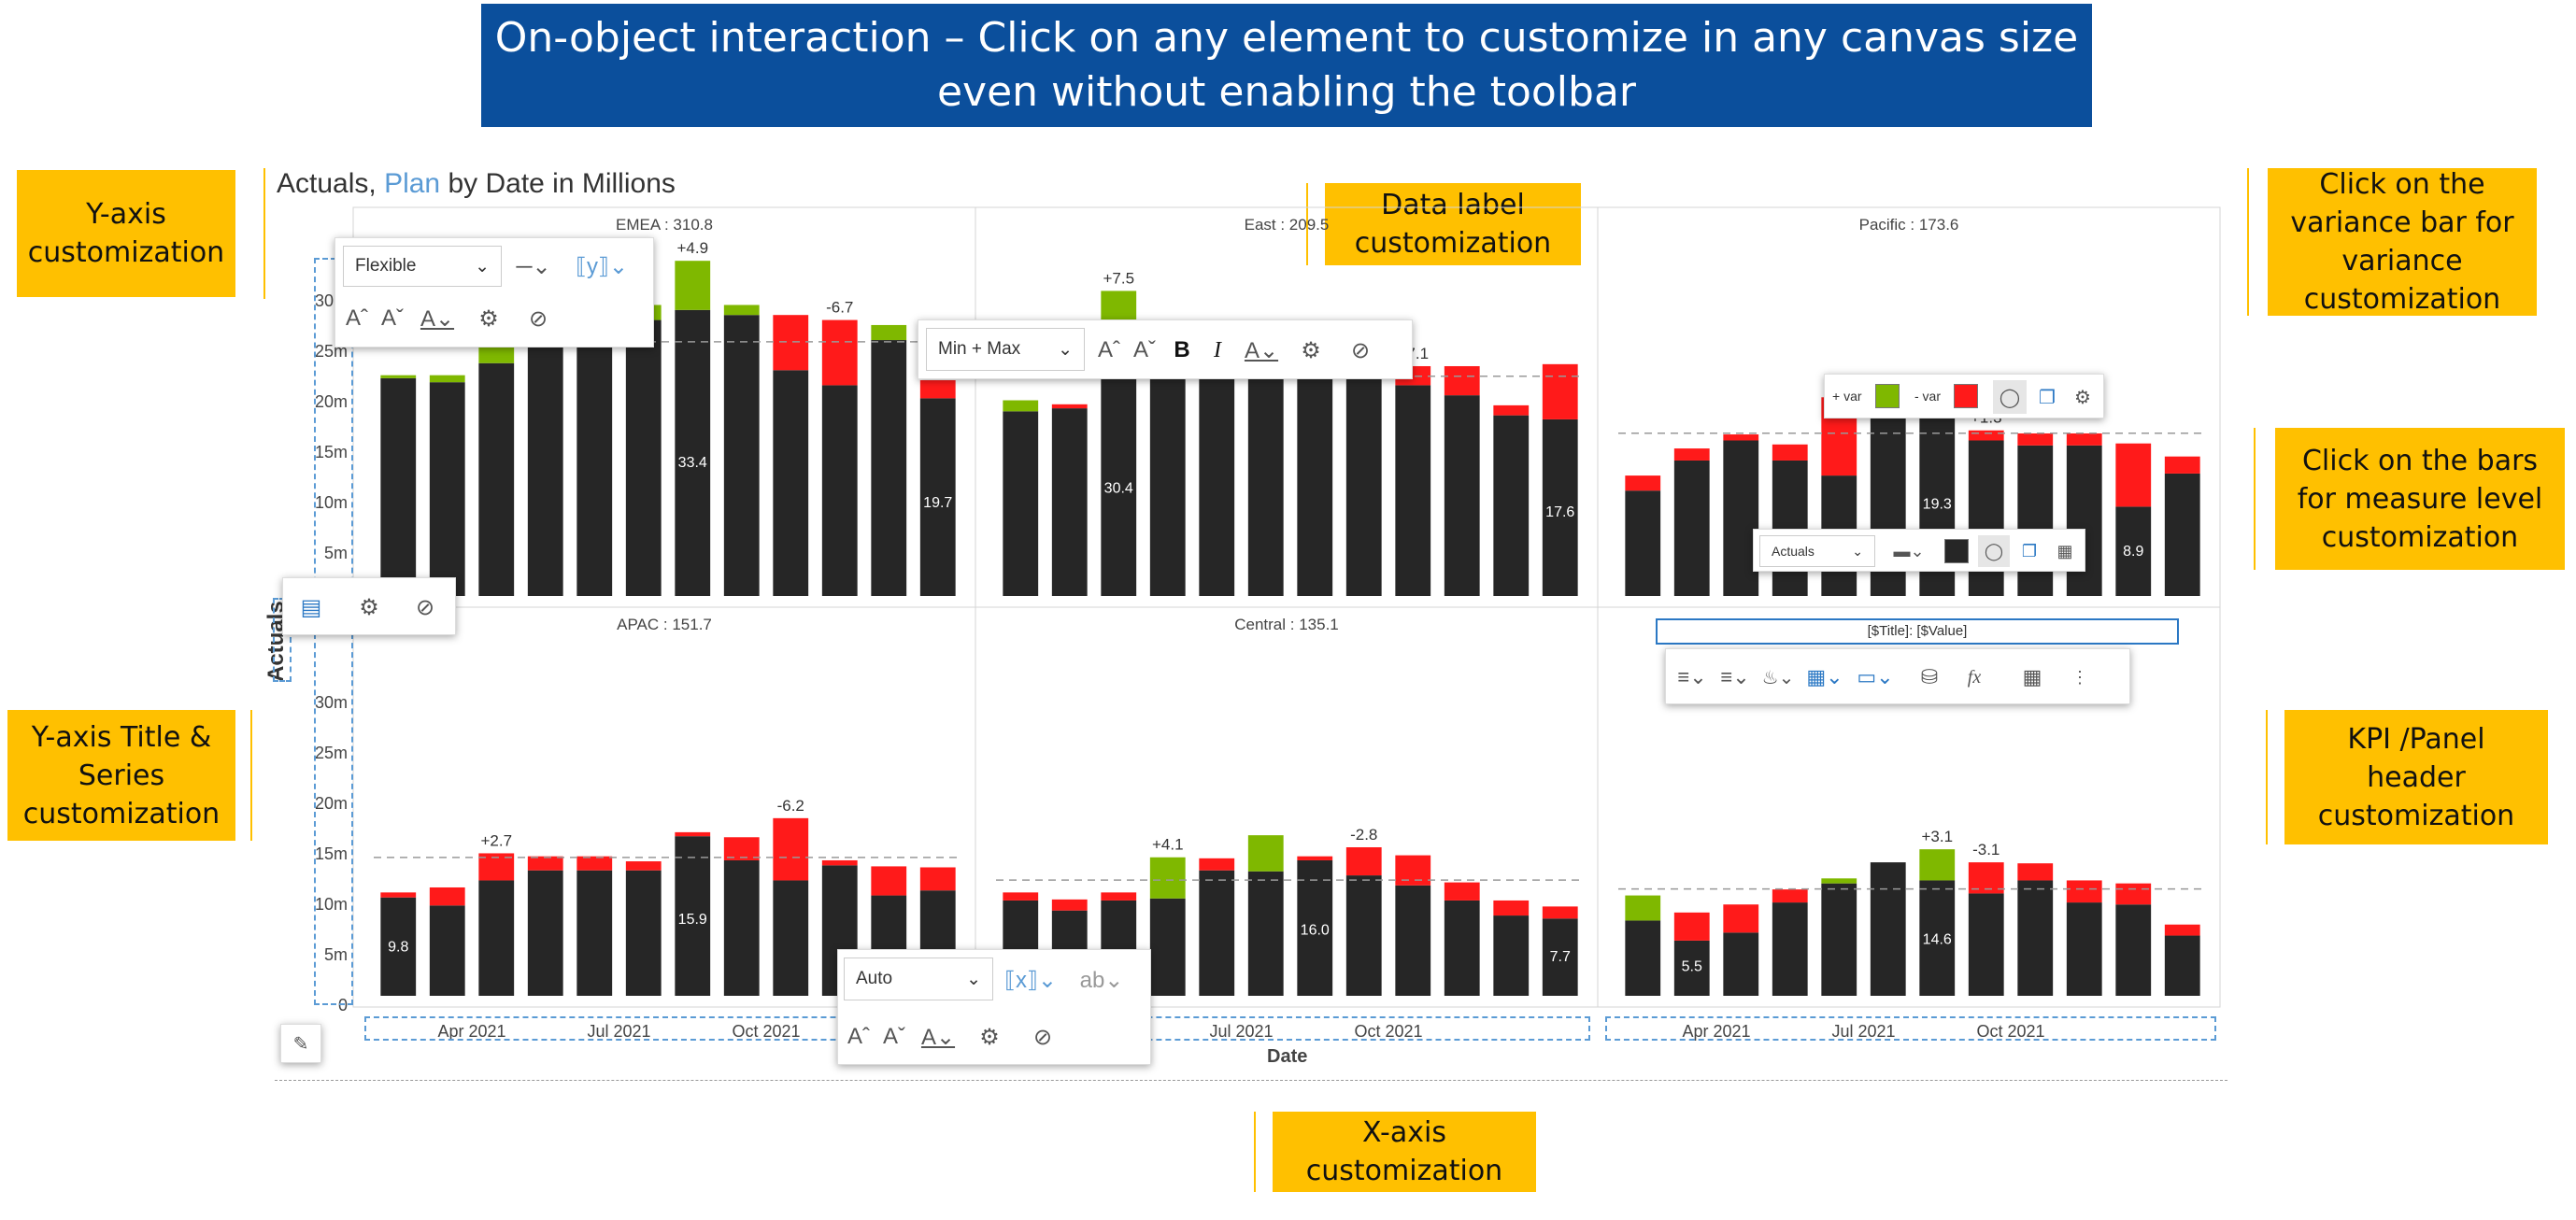  What do you see at coordinates (1119, 488) in the screenshot?
I see `bar-value-label: 30.4` at bounding box center [1119, 488].